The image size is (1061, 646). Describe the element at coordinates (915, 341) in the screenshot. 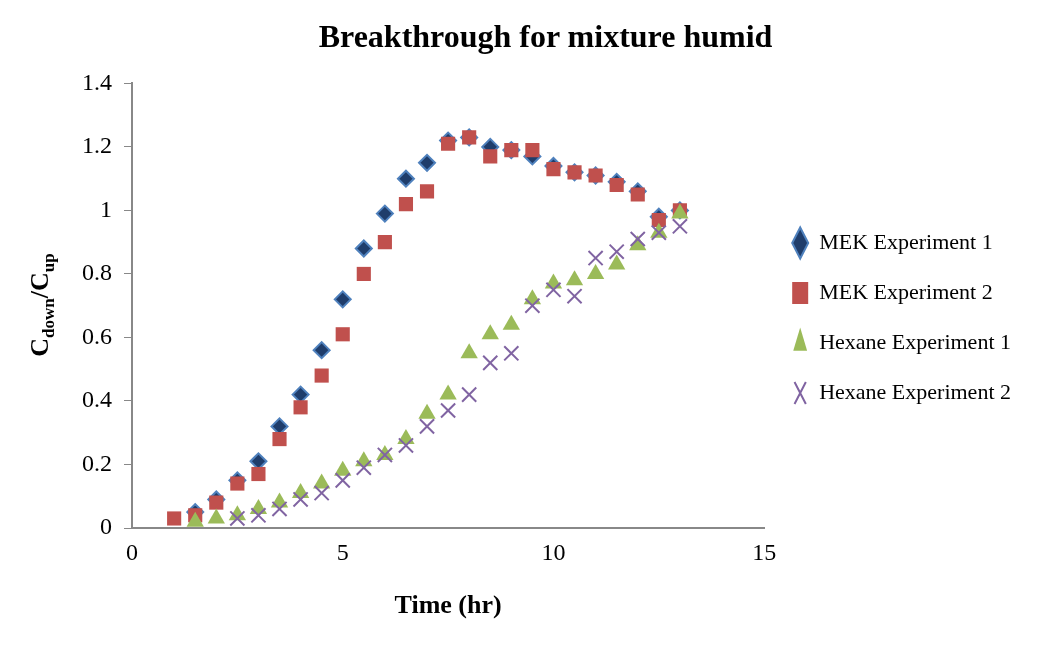

I see `legend-label: Hexane Experiment 1` at that location.